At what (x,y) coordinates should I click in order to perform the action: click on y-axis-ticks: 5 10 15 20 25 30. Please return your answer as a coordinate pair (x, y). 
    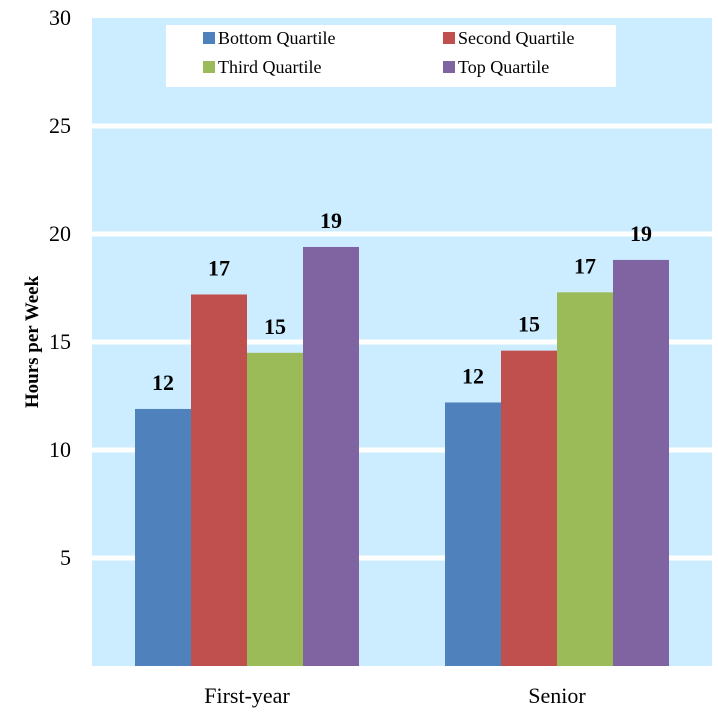
    Looking at the image, I should click on (60, 287).